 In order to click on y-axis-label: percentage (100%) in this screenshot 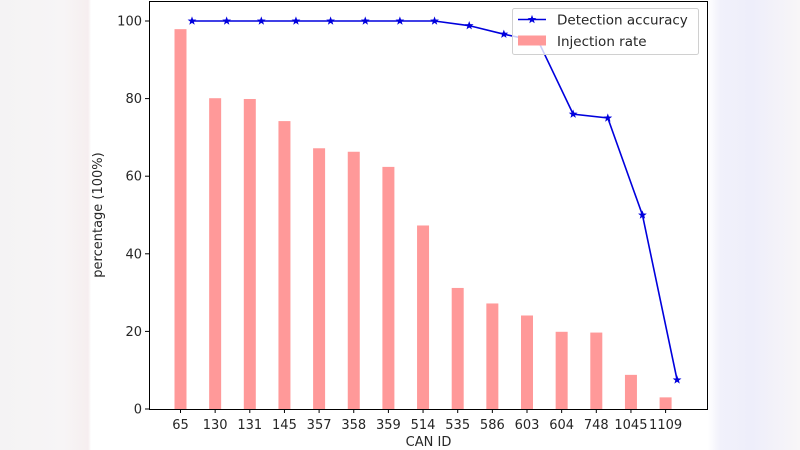, I will do `click(98, 214)`.